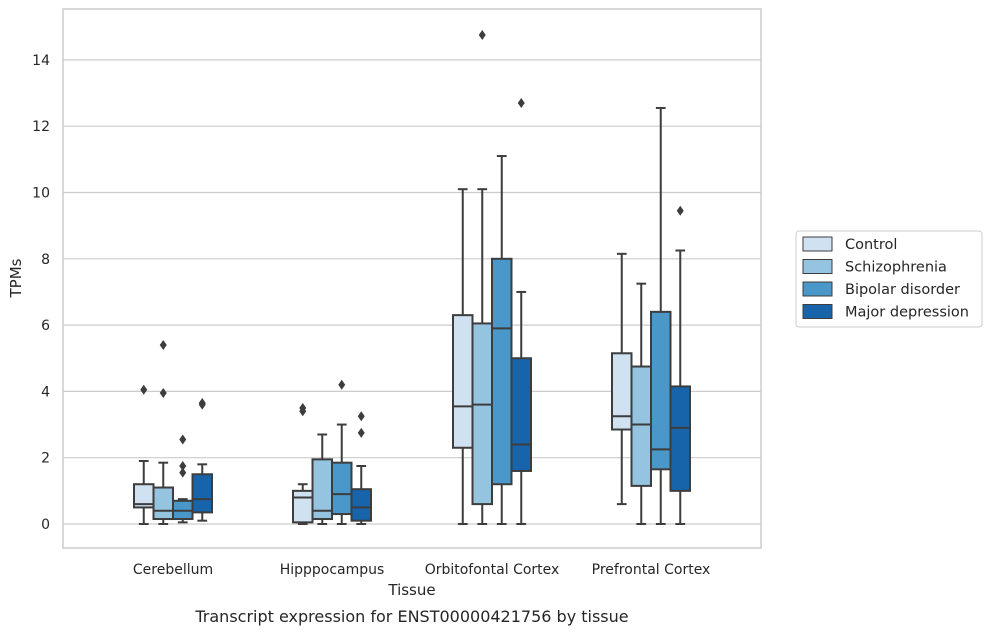 This screenshot has height=634, width=992. Describe the element at coordinates (41, 127) in the screenshot. I see `y-tick-label: 12` at that location.